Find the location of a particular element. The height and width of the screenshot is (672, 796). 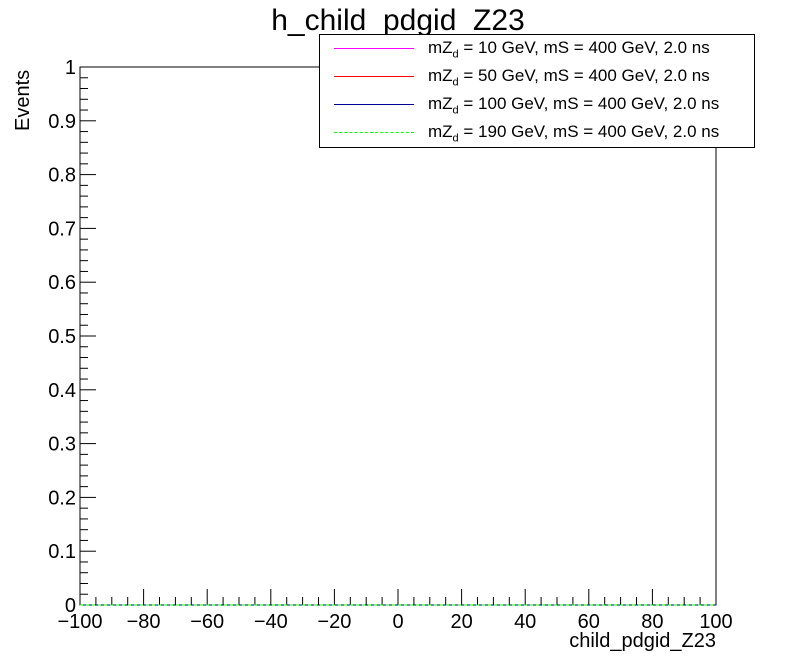

x-tick-label: 0 is located at coordinates (397, 622).